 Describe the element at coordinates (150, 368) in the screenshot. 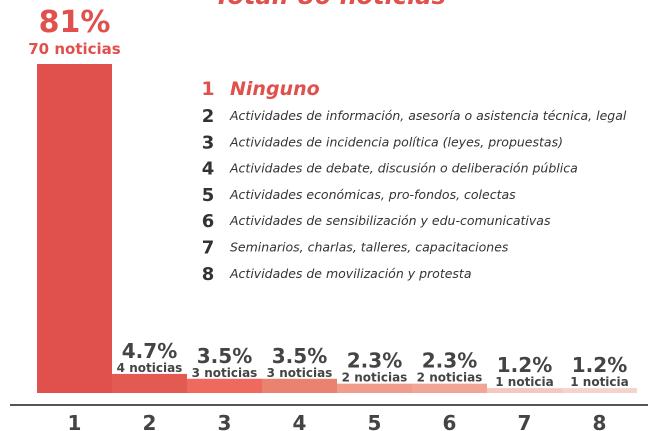

I see `count-label: 4 noticias` at that location.